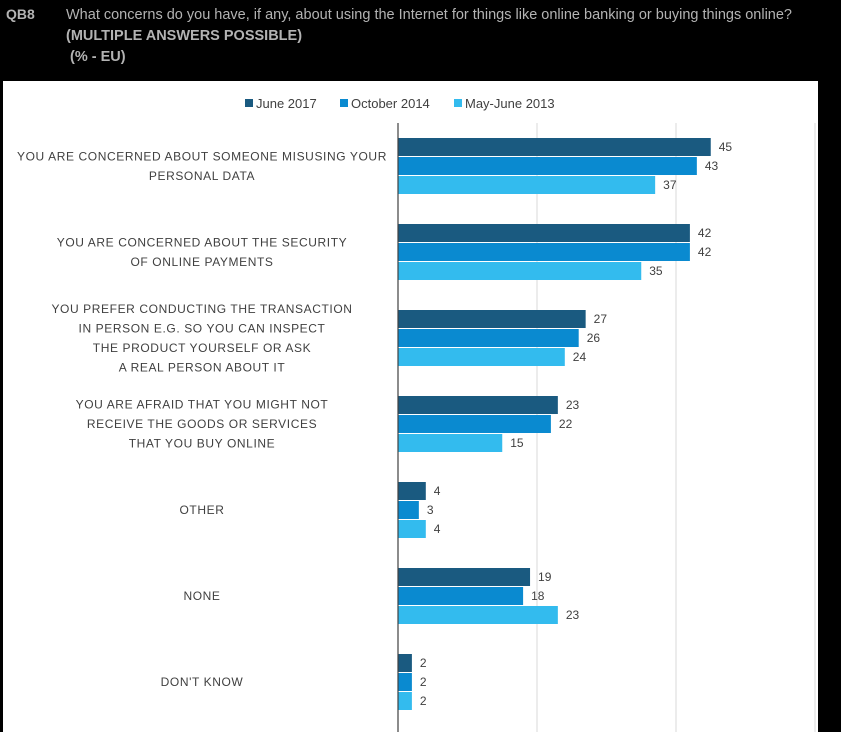 This screenshot has width=841, height=732. Describe the element at coordinates (726, 147) in the screenshot. I see `bar-value-label: 45` at that location.